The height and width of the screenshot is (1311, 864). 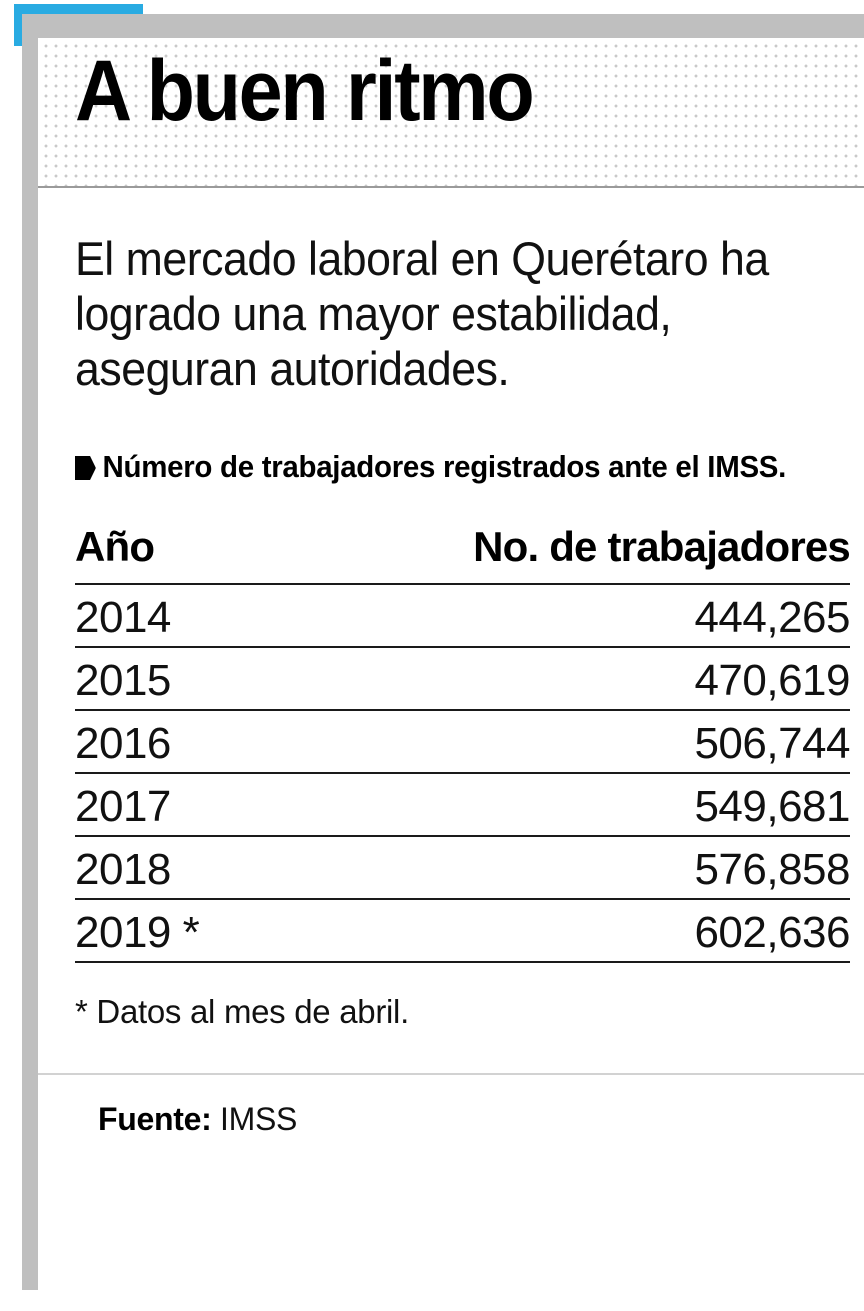 I want to click on cell-year: 2014, so click(x=171, y=616).